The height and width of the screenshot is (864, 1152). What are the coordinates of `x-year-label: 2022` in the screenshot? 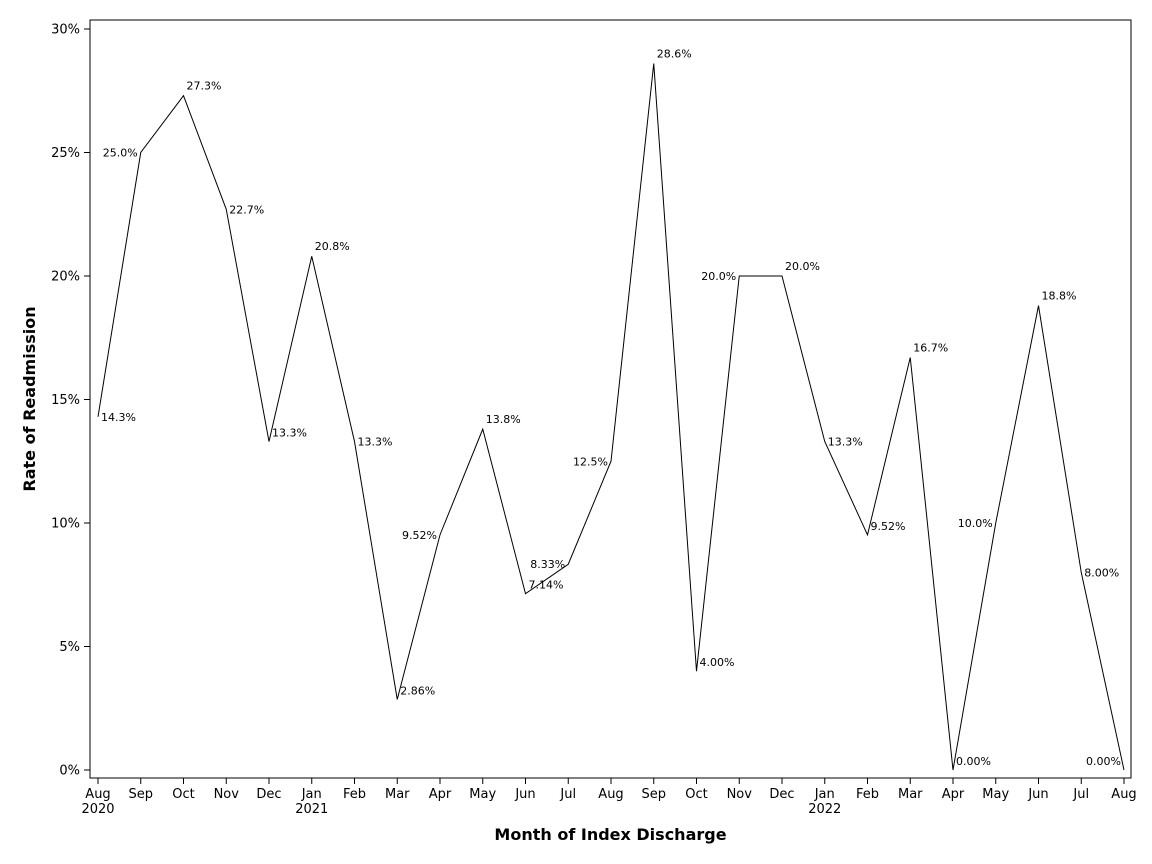 It's located at (824, 809).